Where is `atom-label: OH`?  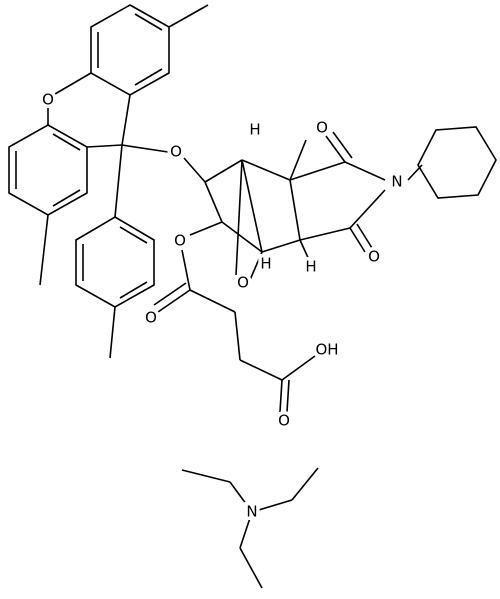
atom-label: OH is located at coordinates (326, 350).